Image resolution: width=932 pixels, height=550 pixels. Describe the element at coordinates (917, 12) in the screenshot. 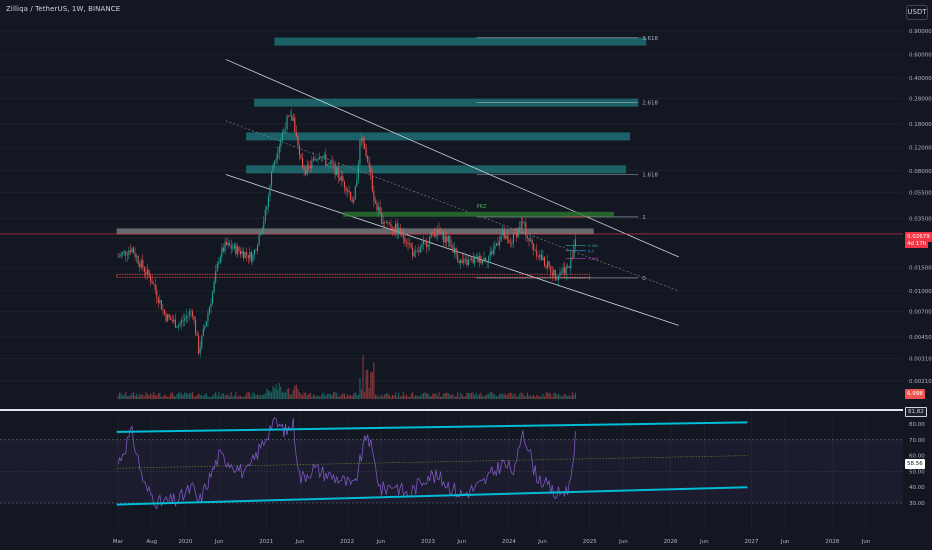

I see `currency-button: USDT` at that location.